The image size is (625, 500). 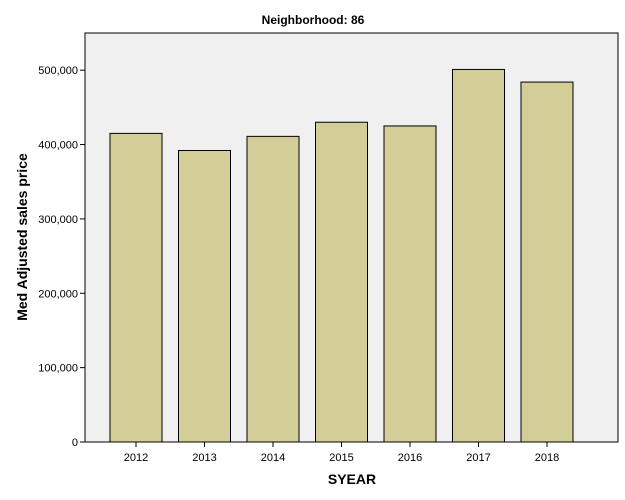 What do you see at coordinates (58, 369) in the screenshot?
I see `y-tick-label: 100,000` at bounding box center [58, 369].